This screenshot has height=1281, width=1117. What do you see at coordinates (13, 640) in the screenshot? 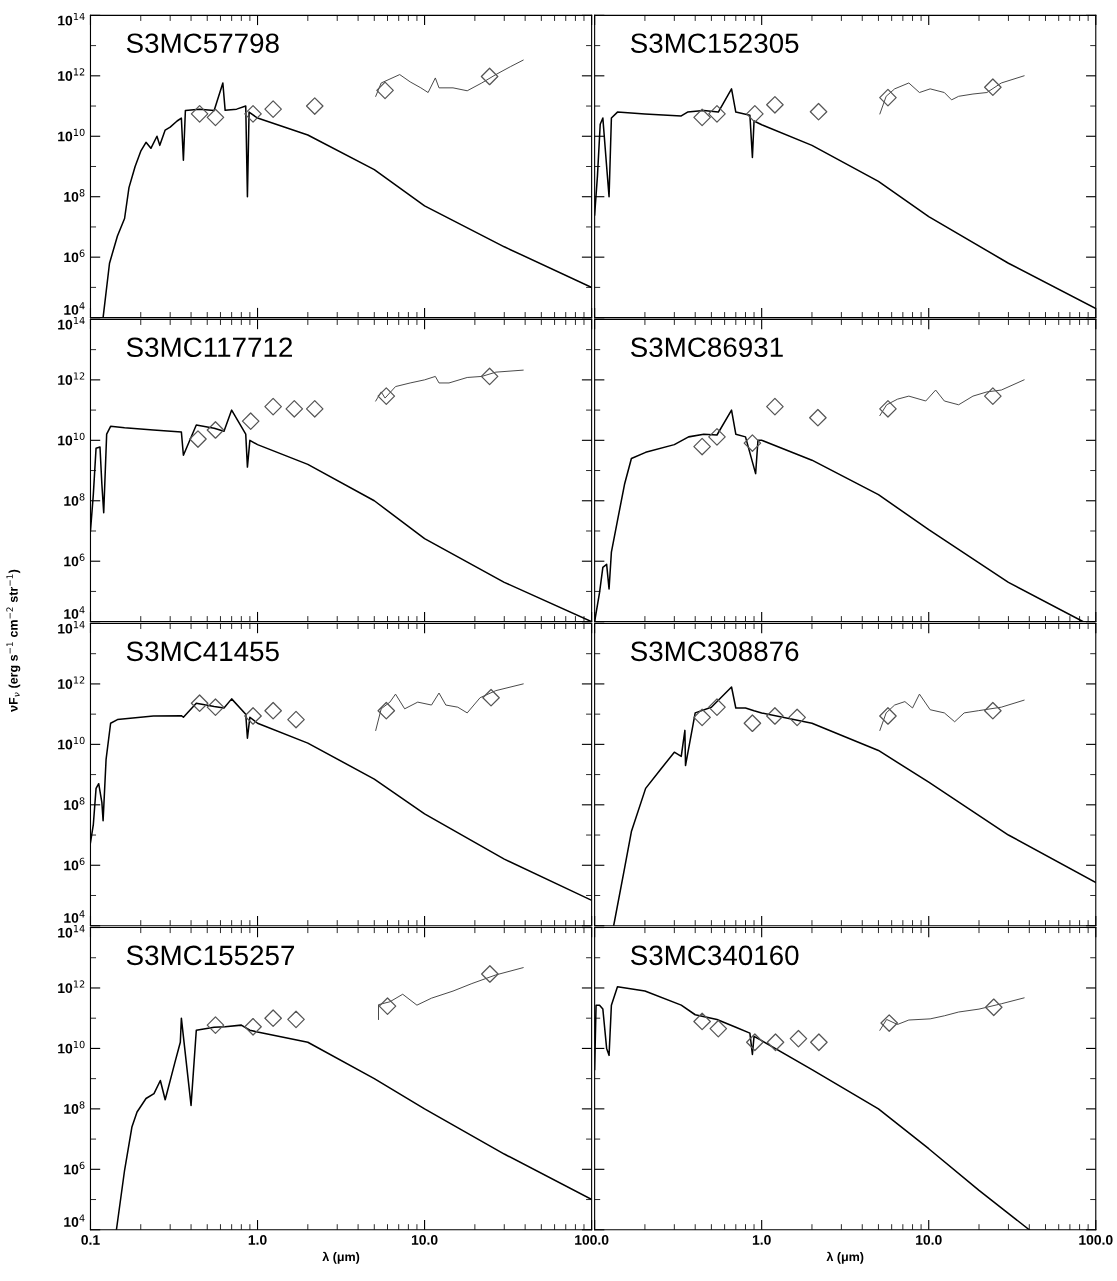
I see `text: νF$_{ν}$ (erg s$^{−1}$ cm$^{−2}$ str$^{−1}$)` at bounding box center [13, 640].